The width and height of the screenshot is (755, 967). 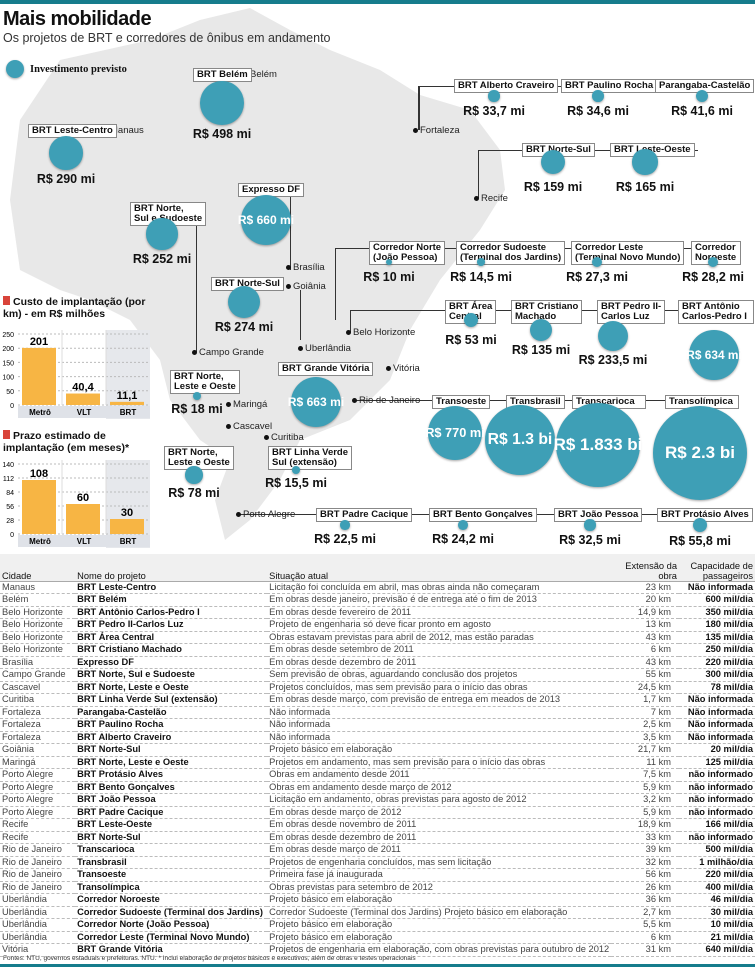 What do you see at coordinates (38, 837) in the screenshot?
I see `cell-city: Recife` at bounding box center [38, 837].